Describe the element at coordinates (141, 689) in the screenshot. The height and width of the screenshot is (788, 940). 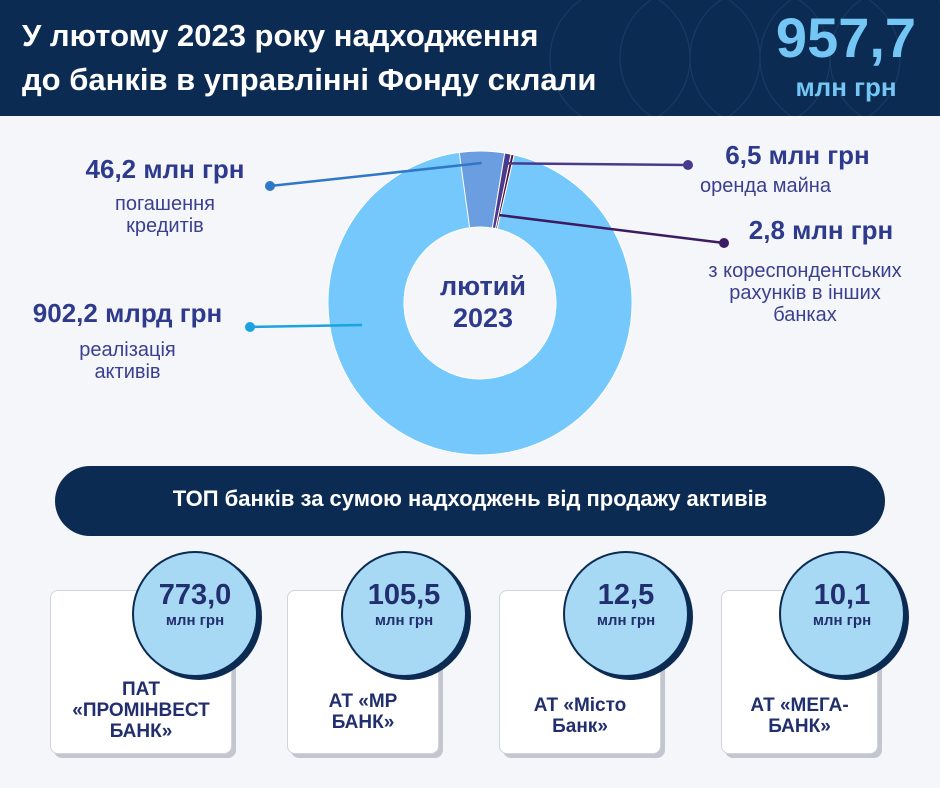
I see `bank-name-1-line-1: ПАТ` at that location.